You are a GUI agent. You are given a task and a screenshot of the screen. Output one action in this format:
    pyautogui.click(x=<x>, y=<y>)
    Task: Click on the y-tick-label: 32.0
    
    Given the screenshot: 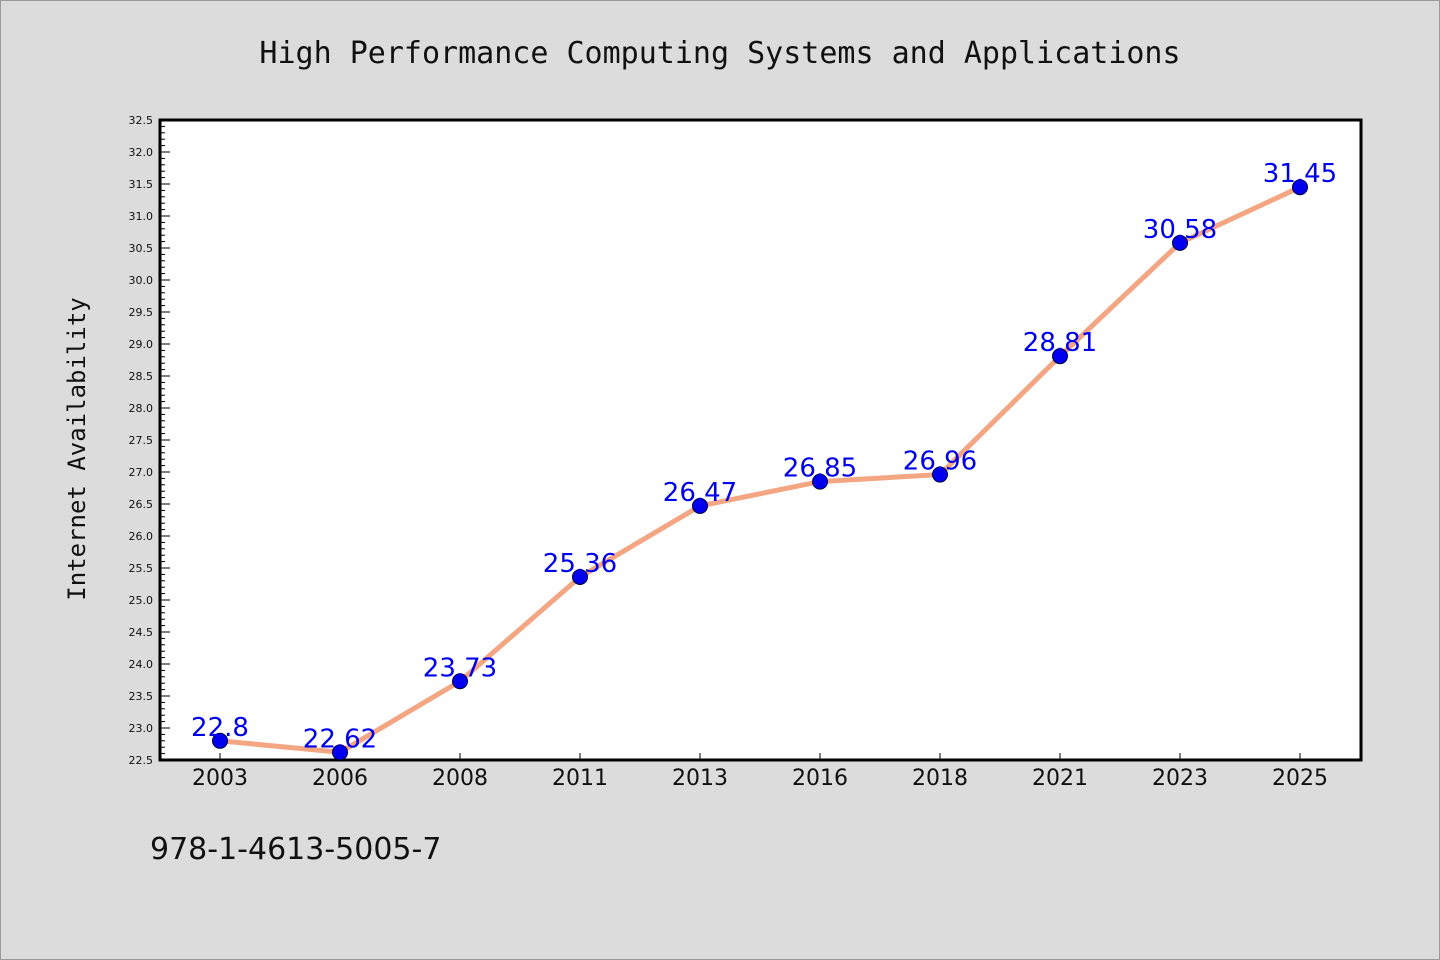 What is the action you would take?
    pyautogui.click(x=141, y=152)
    